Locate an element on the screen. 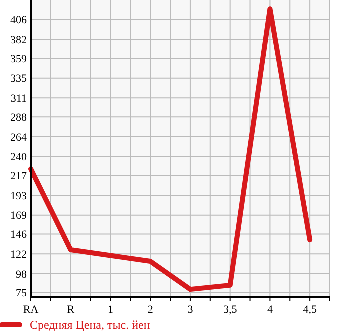 This screenshot has width=345, height=335. y-tick-label: 217 is located at coordinates (19, 176).